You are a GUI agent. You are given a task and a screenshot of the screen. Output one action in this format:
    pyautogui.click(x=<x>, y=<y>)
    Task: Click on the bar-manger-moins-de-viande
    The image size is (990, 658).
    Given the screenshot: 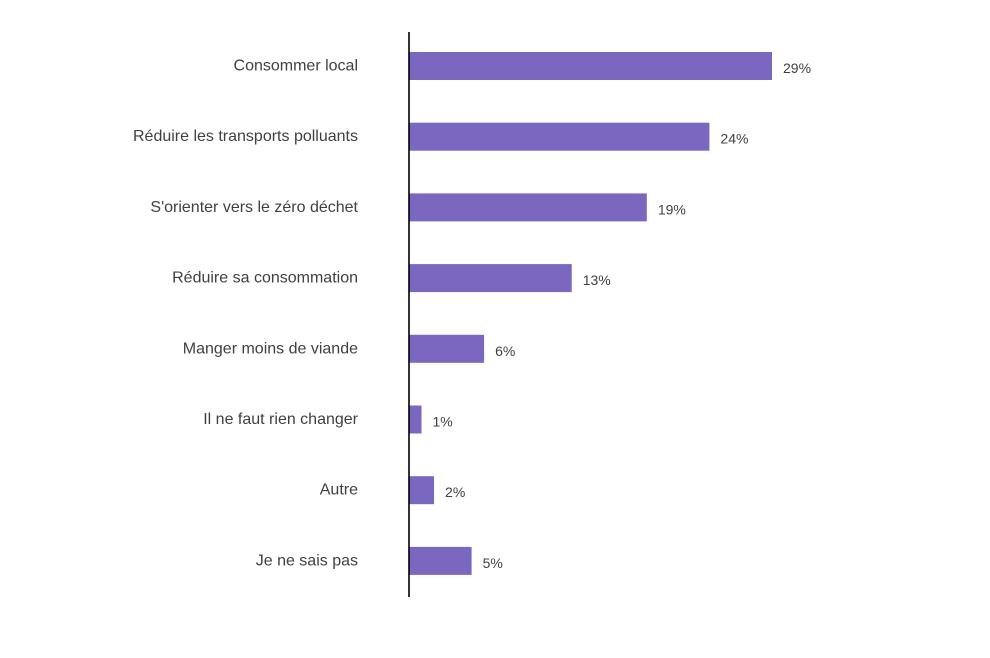 What is the action you would take?
    pyautogui.click(x=447, y=348)
    